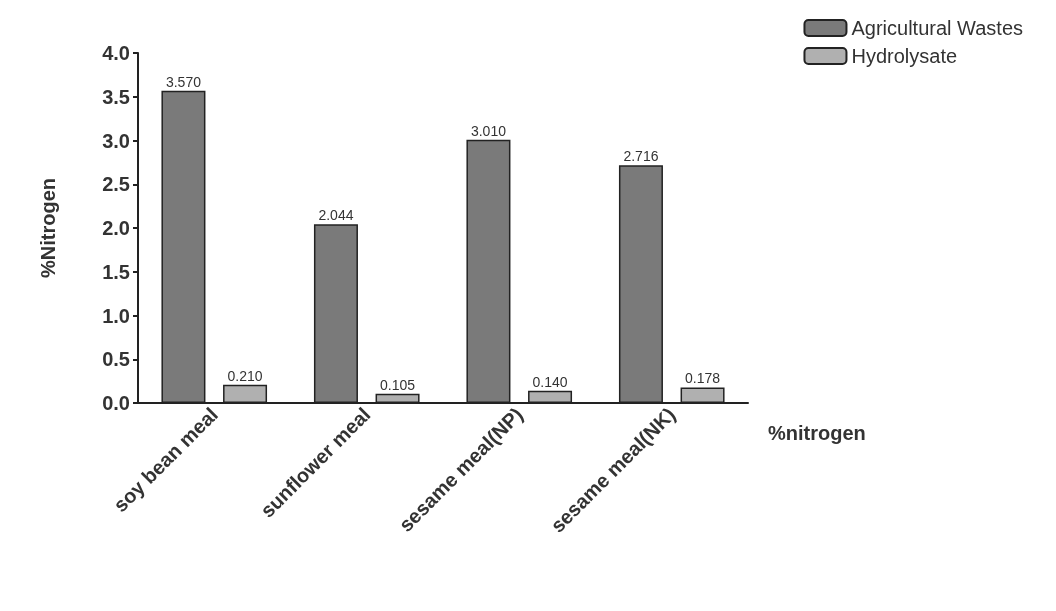 The height and width of the screenshot is (611, 1056). What do you see at coordinates (336, 215) in the screenshot?
I see `data-label: 2.044` at bounding box center [336, 215].